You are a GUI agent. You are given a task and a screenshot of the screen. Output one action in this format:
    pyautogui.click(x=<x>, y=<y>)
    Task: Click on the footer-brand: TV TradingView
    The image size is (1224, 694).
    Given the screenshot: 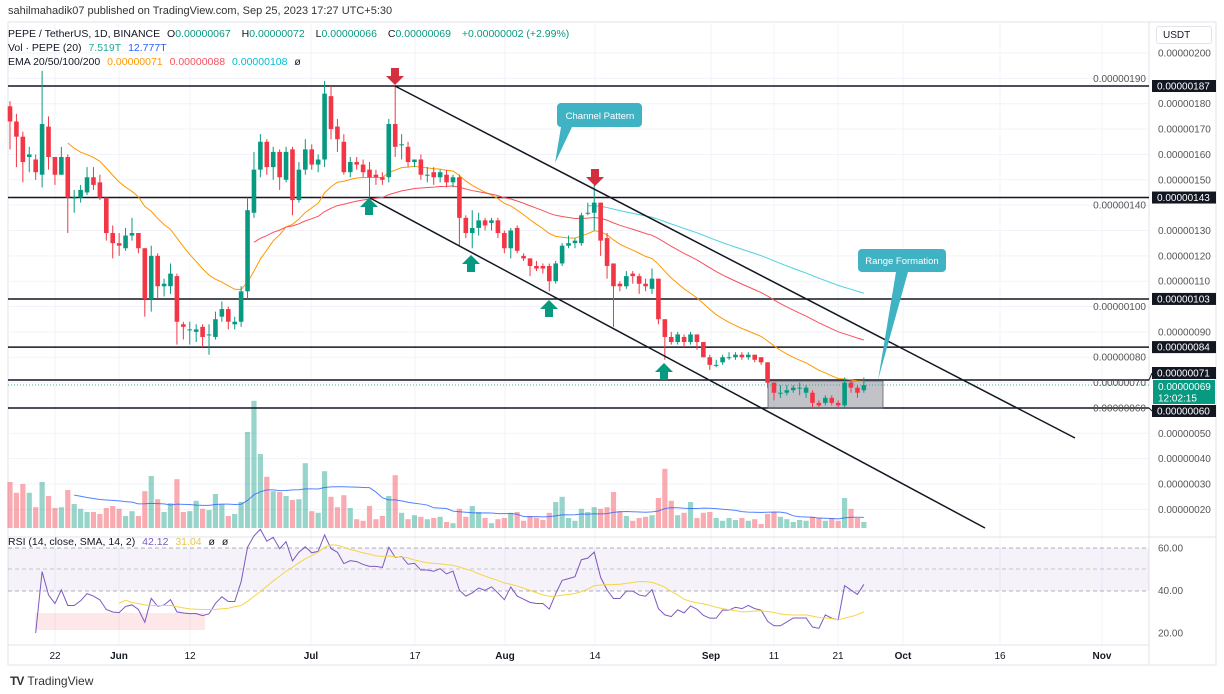 What is the action you would take?
    pyautogui.click(x=51, y=681)
    